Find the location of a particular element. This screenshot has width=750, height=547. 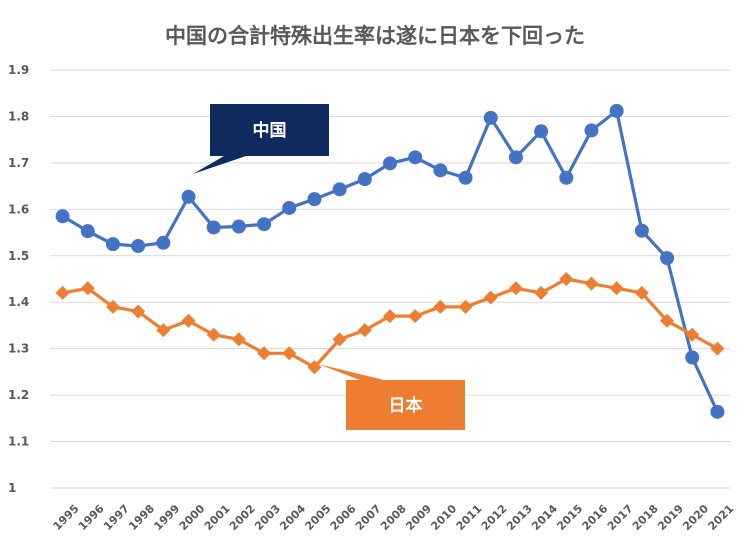

x-tick-label: 2008 is located at coordinates (393, 517).